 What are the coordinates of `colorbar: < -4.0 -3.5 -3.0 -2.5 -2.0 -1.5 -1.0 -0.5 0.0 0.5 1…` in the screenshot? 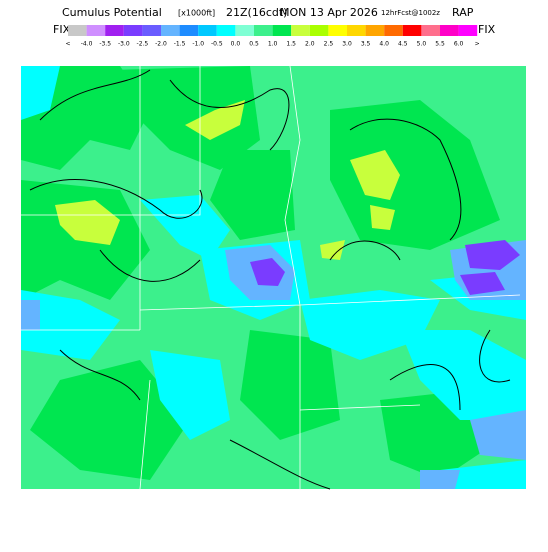 It's located at (272, 36).